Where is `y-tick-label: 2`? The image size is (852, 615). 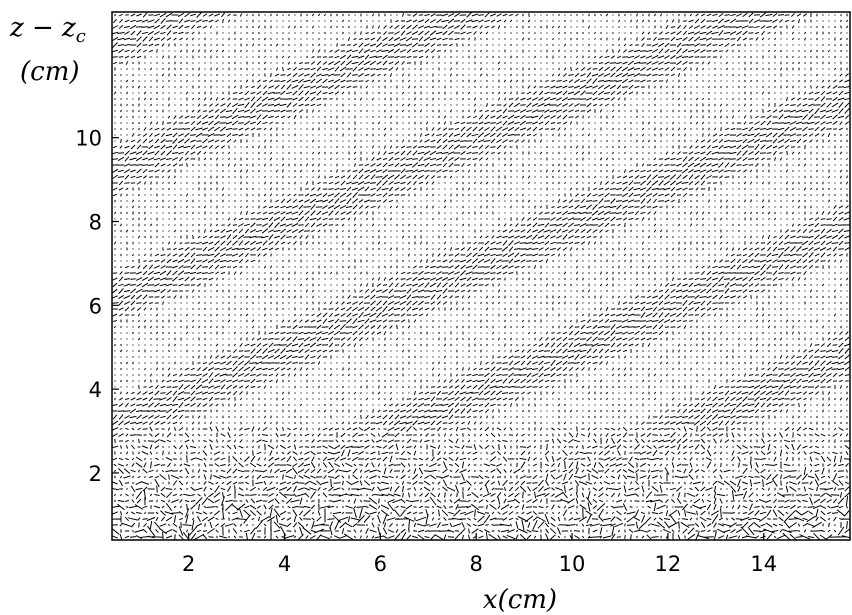 y-tick-label: 2 is located at coordinates (95, 474).